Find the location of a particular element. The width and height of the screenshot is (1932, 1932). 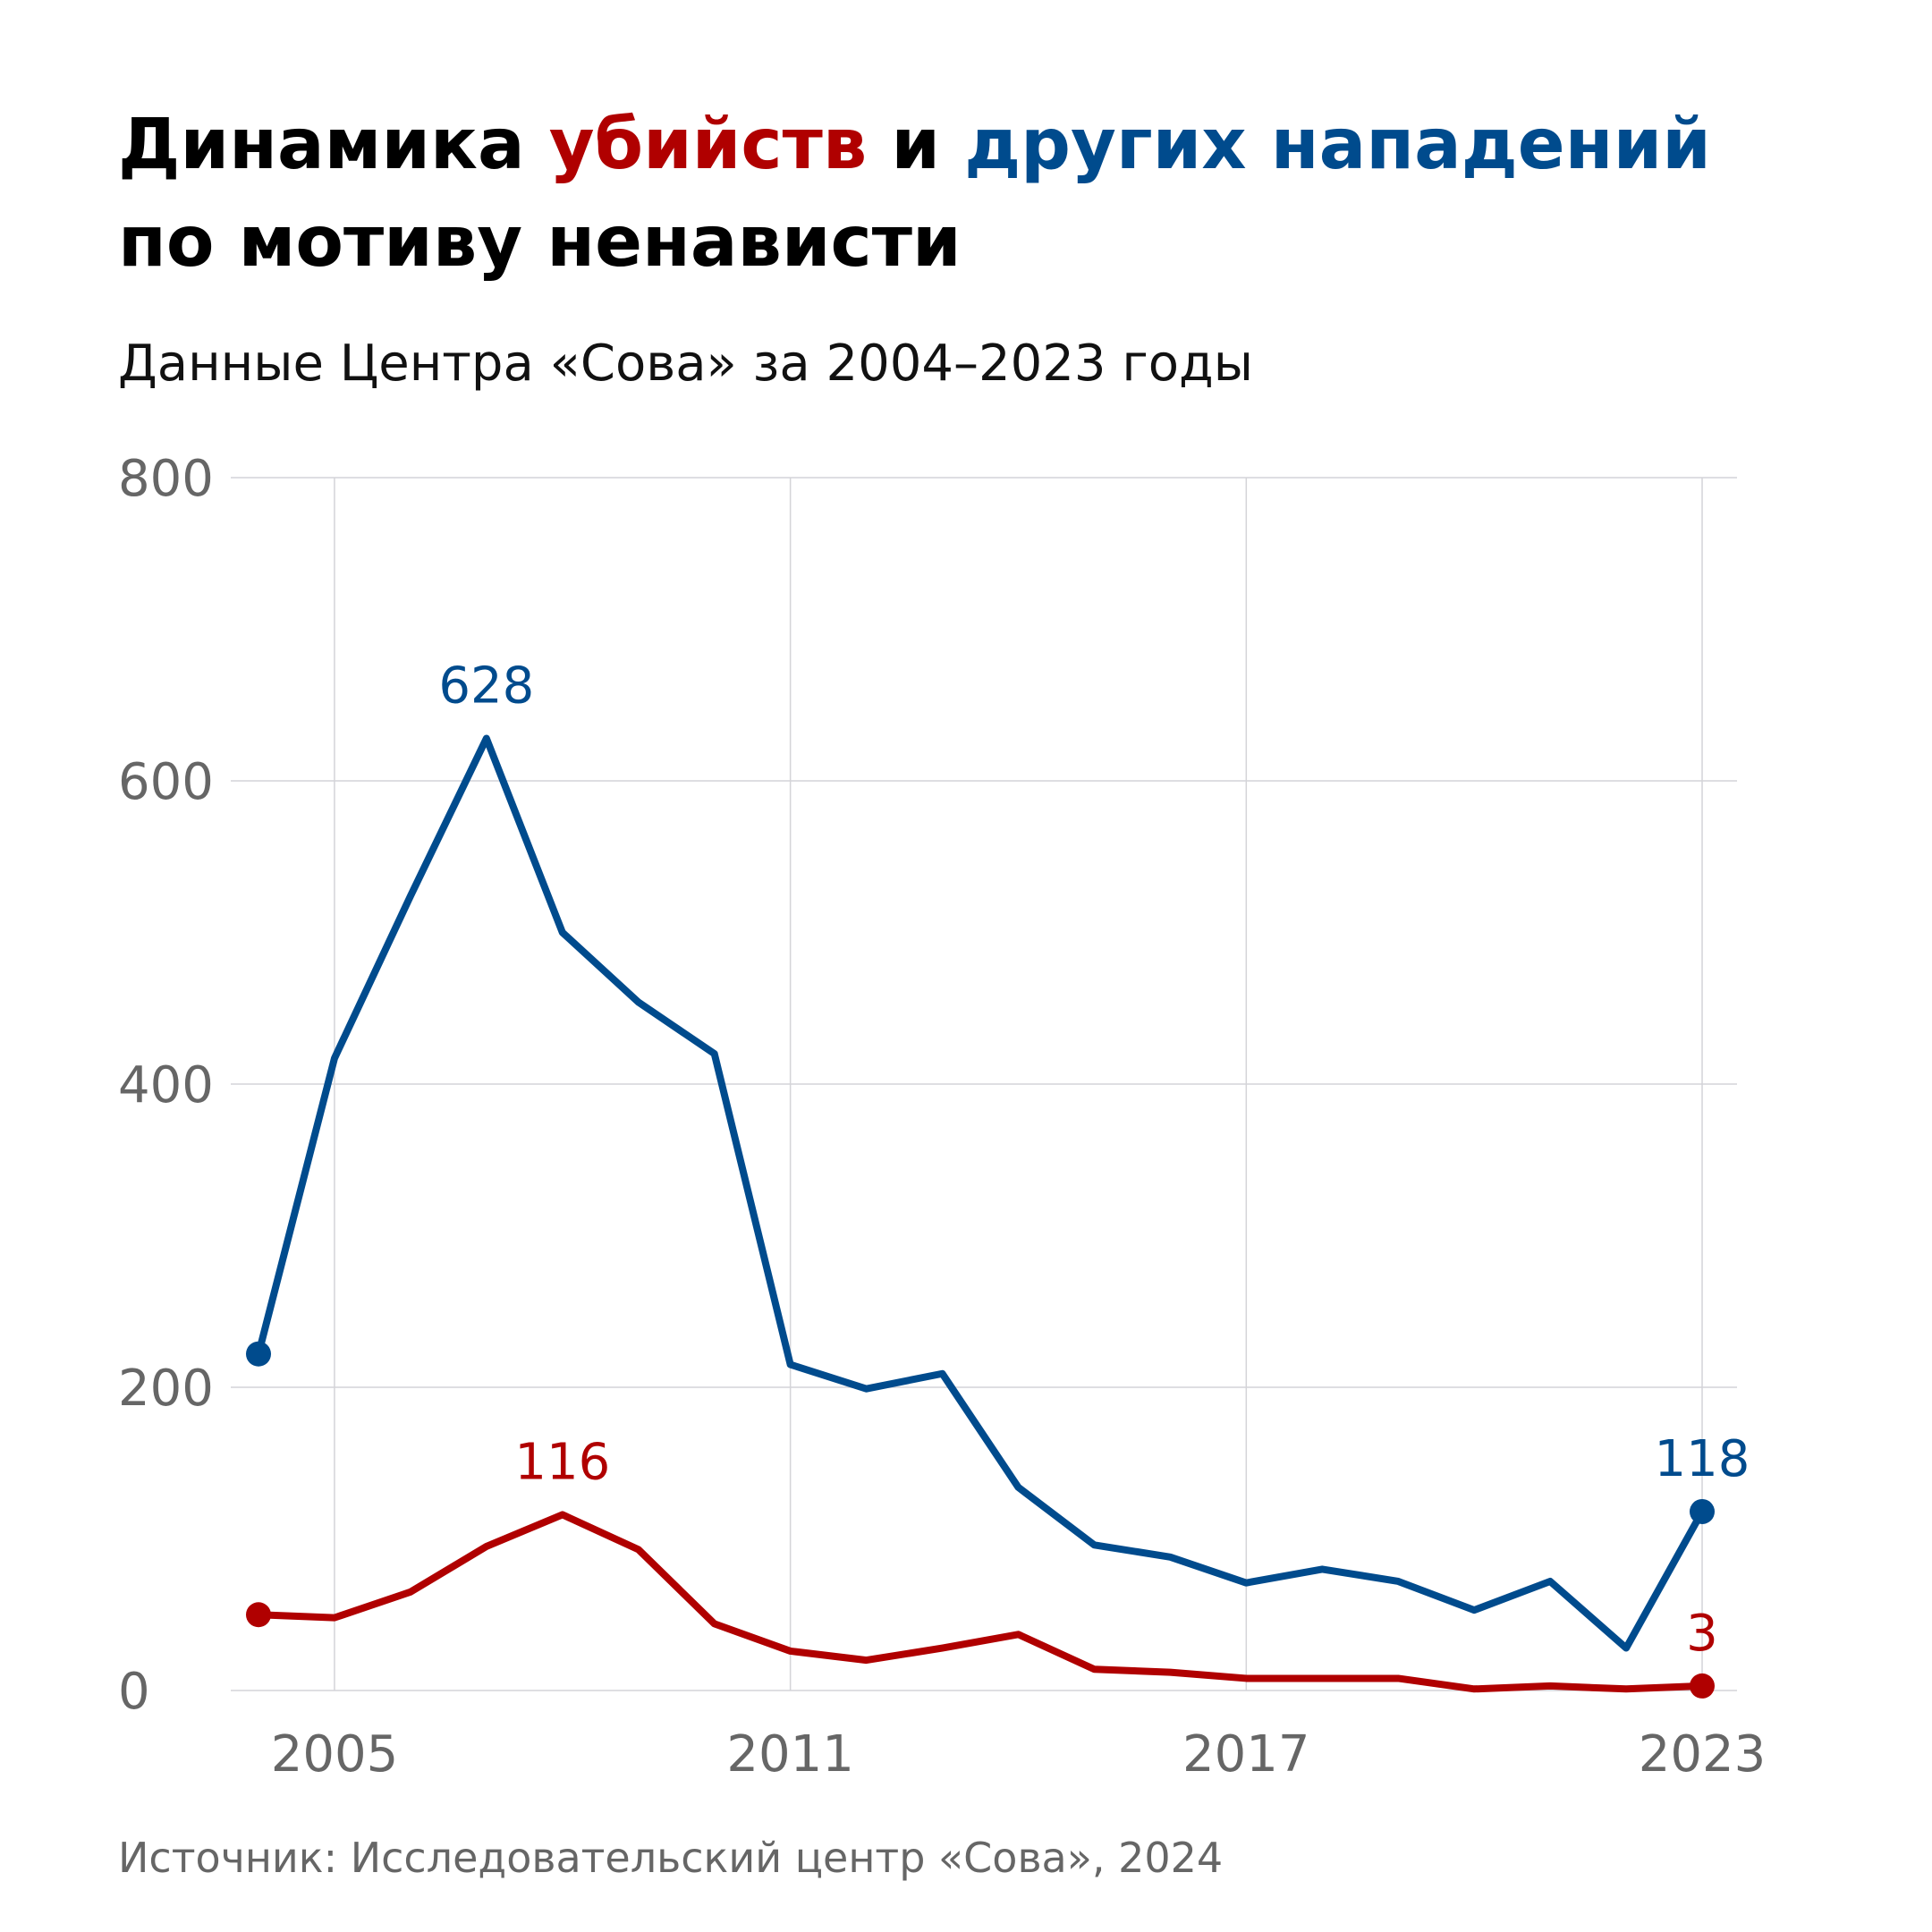

title-attacks: других нападений is located at coordinates (1337, 145).